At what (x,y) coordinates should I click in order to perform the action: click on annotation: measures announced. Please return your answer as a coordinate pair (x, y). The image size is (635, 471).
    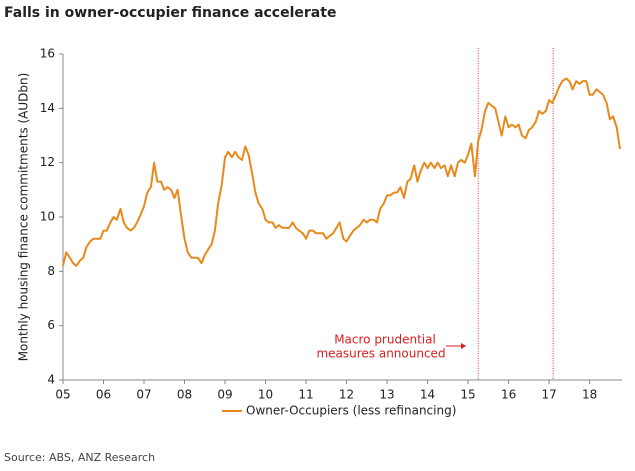
    Looking at the image, I should click on (380, 354).